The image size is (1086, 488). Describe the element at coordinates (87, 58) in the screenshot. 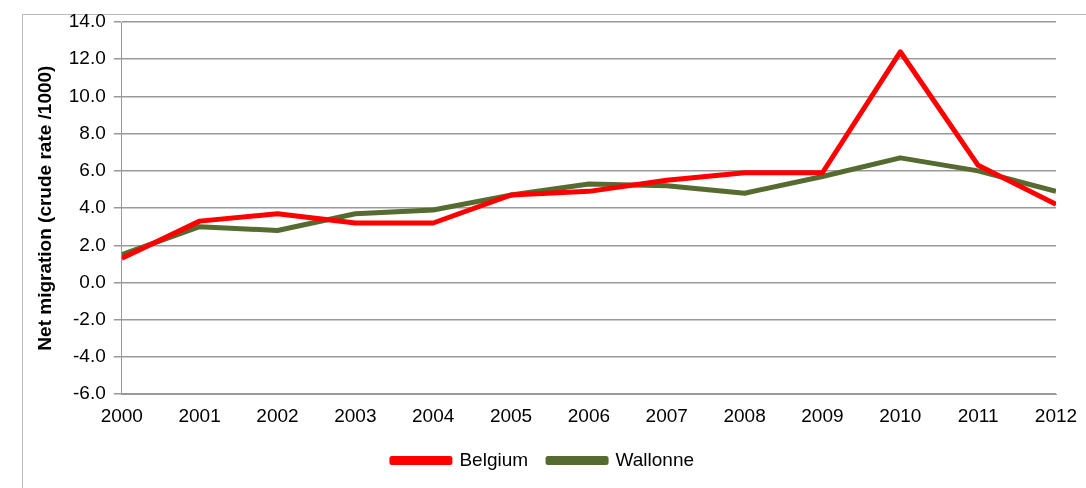

I see `y-tick-label: 12.0` at that location.